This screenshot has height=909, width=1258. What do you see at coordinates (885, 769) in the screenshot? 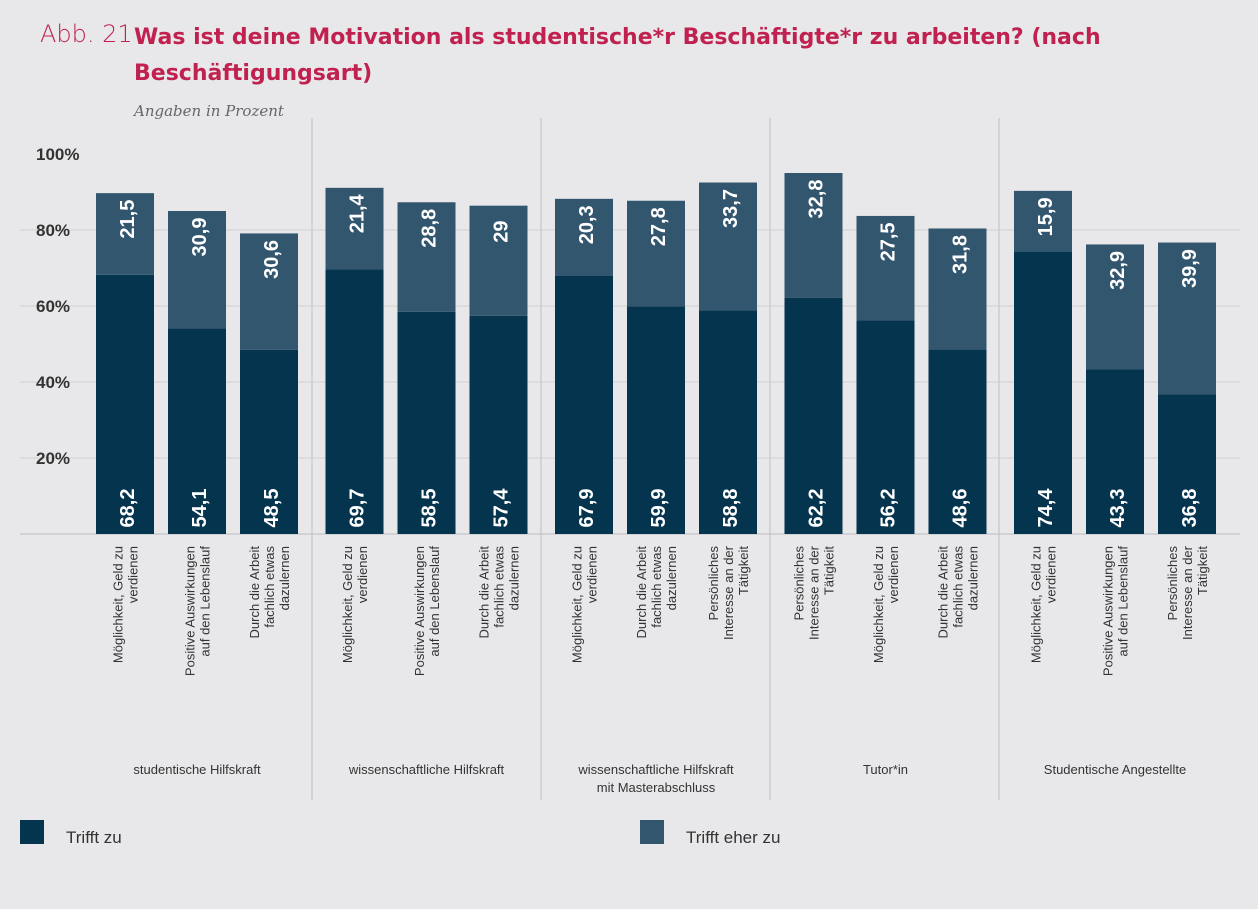
I see `group-label: Tutor*in` at bounding box center [885, 769].